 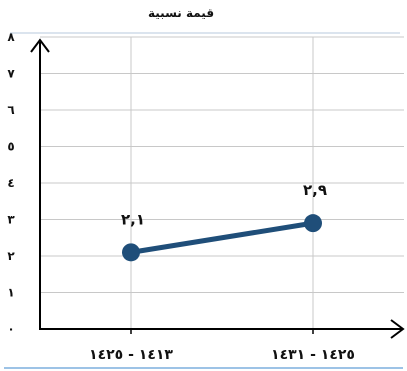 I want to click on y-tick-label: ٥, so click(x=10, y=147).